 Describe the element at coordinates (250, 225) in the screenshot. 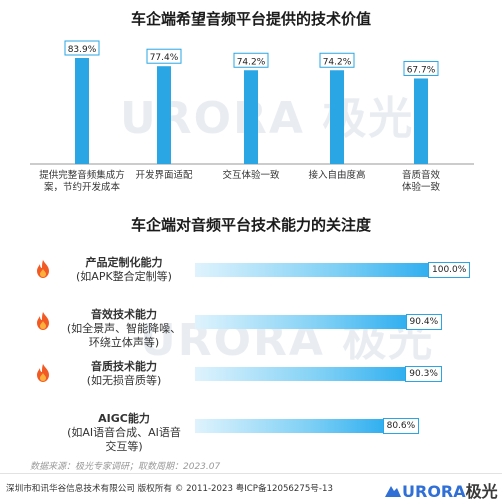

I see `chart2-title: 车企端对音频平台技术能力的关注度` at that location.